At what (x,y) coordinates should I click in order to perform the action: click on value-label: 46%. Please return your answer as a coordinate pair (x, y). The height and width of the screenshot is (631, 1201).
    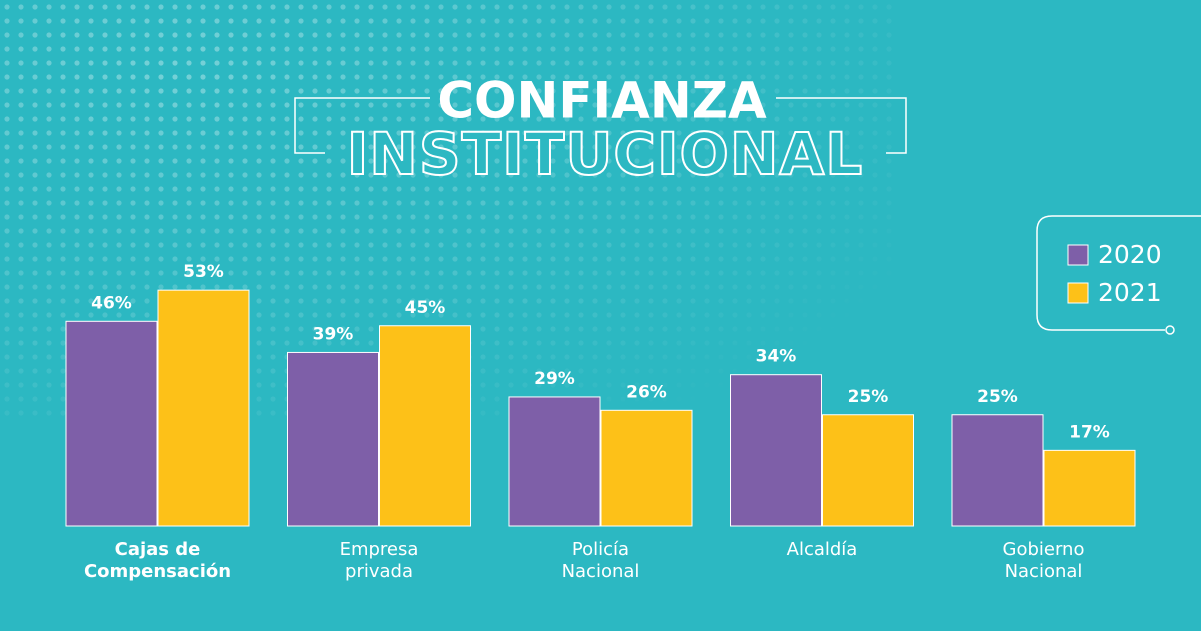
    Looking at the image, I should click on (111, 303).